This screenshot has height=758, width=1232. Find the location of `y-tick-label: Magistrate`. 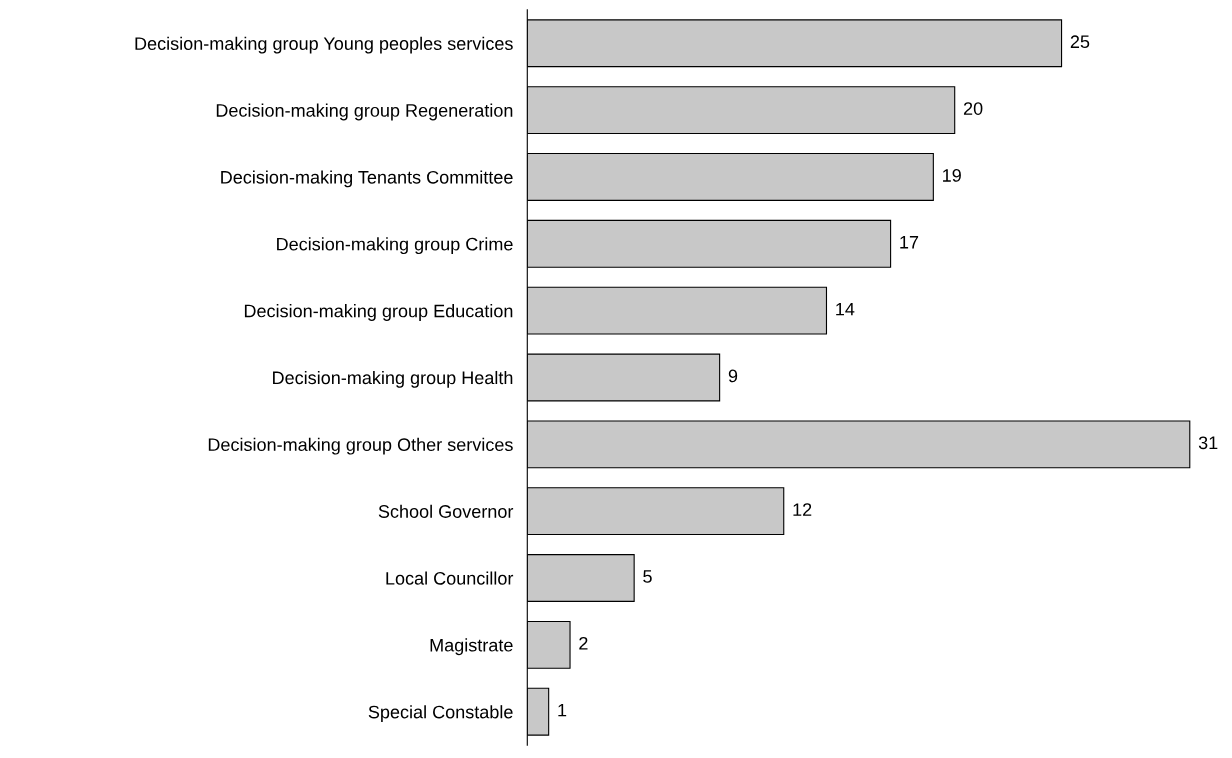

y-tick-label: Magistrate is located at coordinates (471, 647).